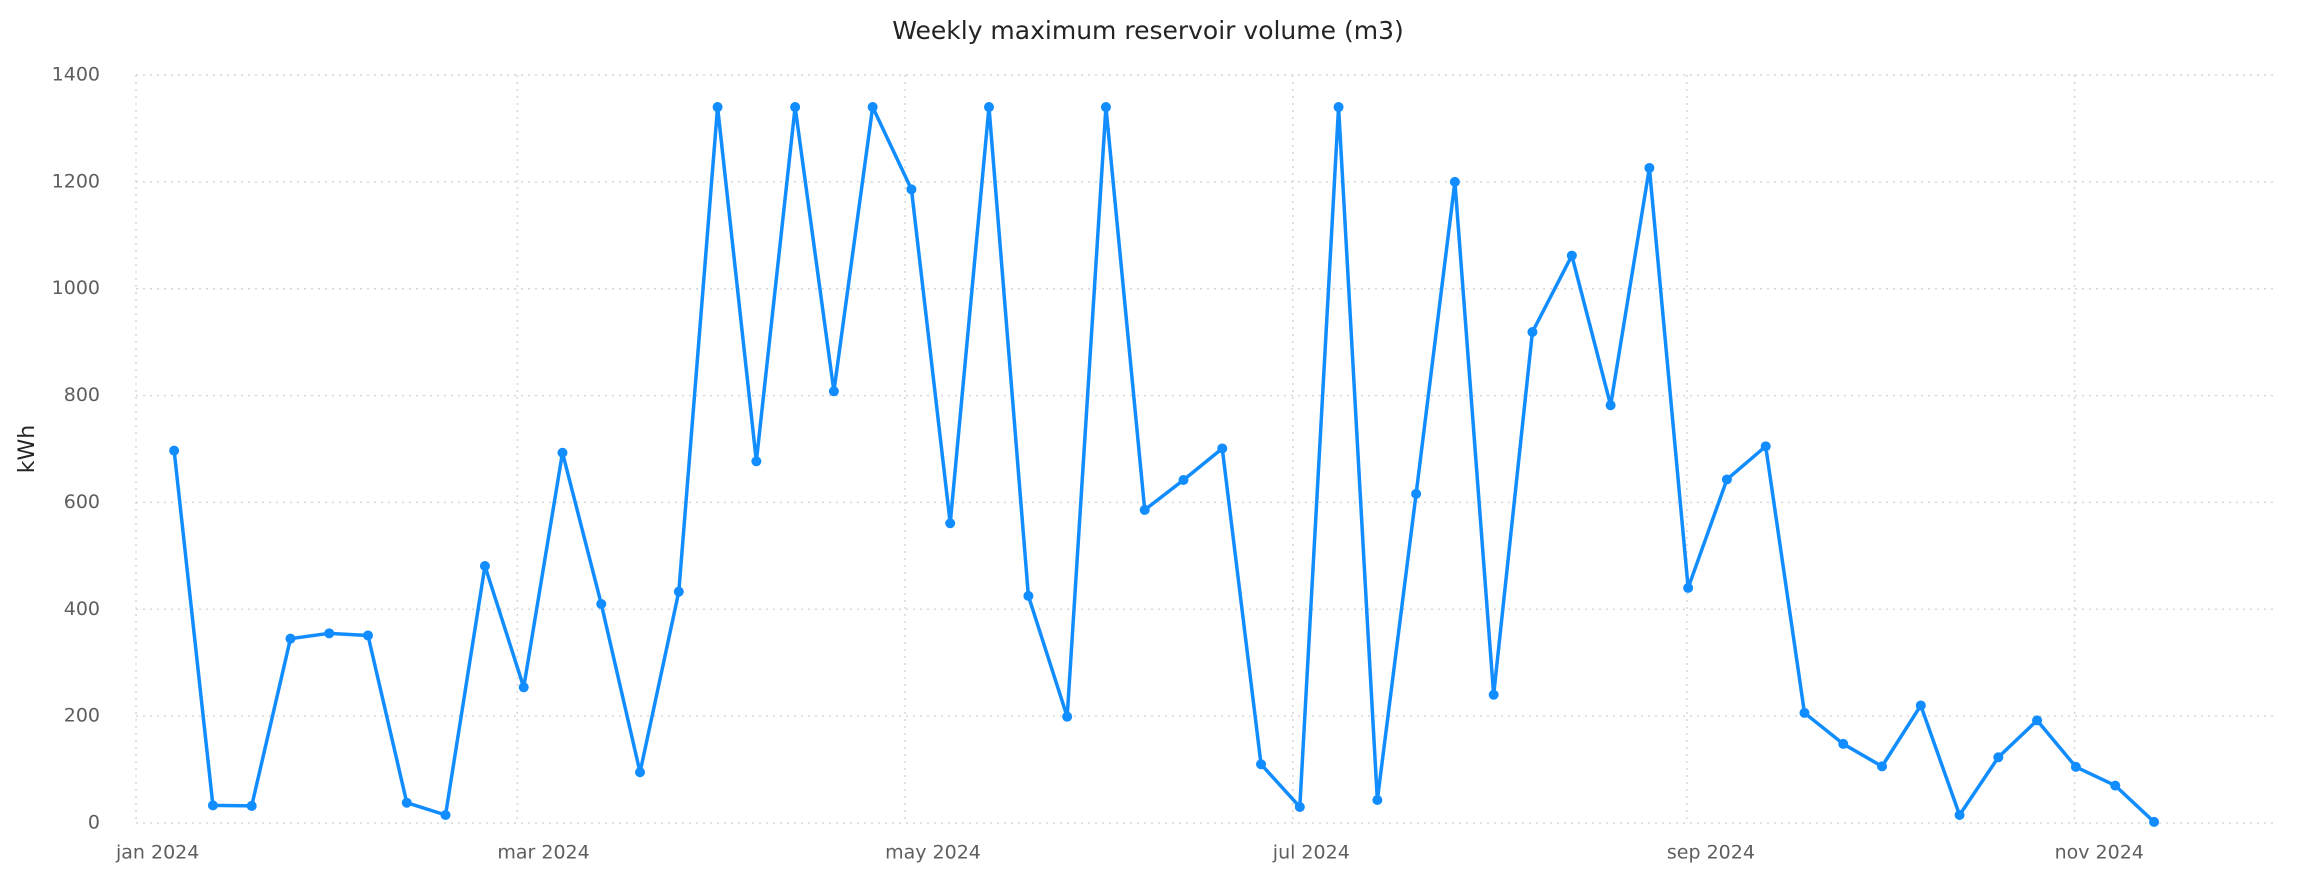 The height and width of the screenshot is (885, 2297). Describe the element at coordinates (82, 716) in the screenshot. I see `y-tick-label: 200` at that location.